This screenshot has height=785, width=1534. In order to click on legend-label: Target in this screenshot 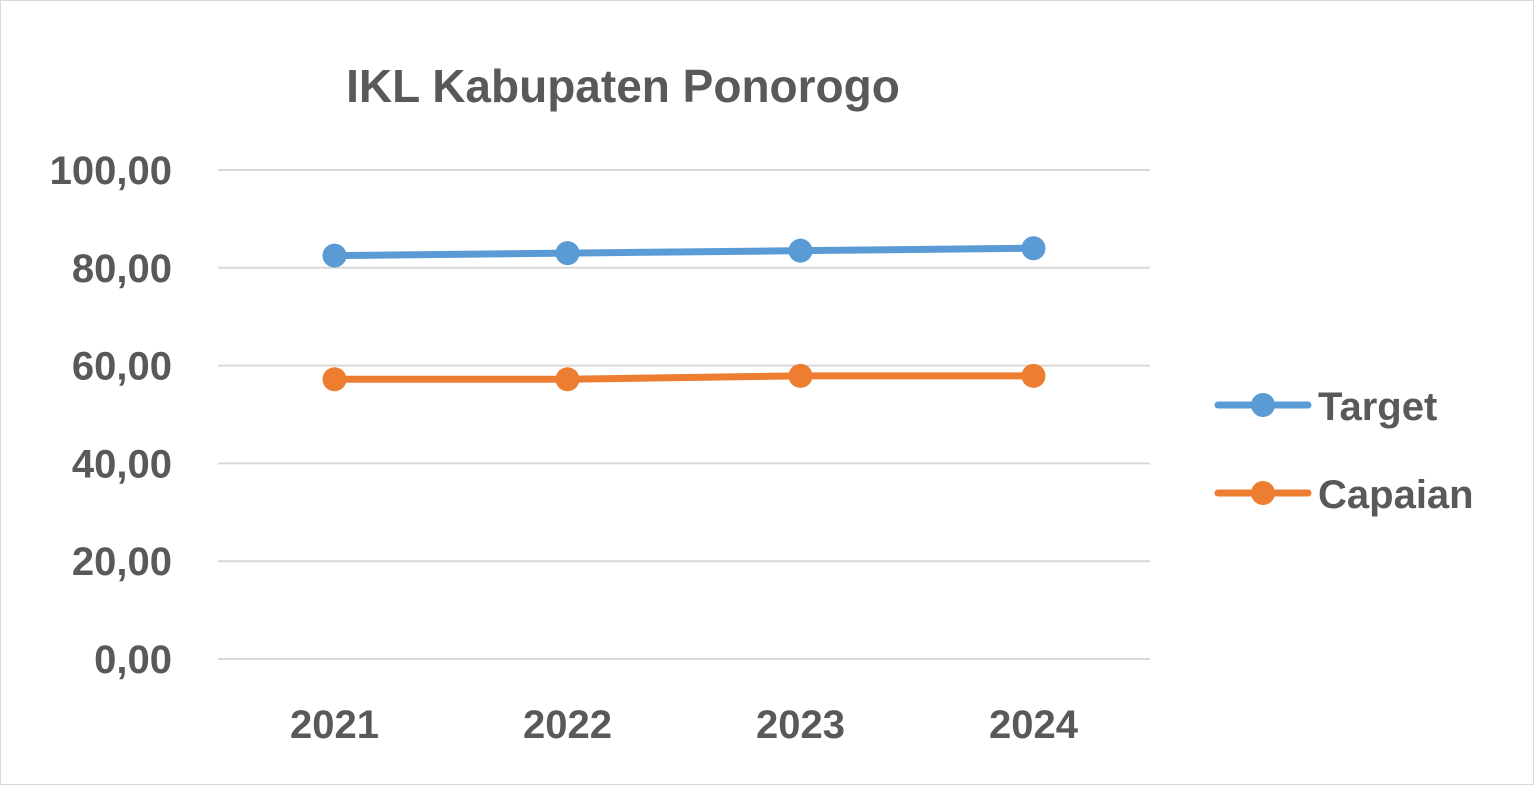, I will do `click(1377, 407)`.